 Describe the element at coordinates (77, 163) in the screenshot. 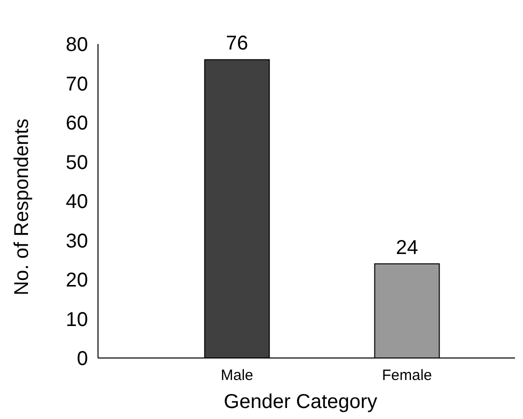

I see `y-tick-label: 50` at that location.